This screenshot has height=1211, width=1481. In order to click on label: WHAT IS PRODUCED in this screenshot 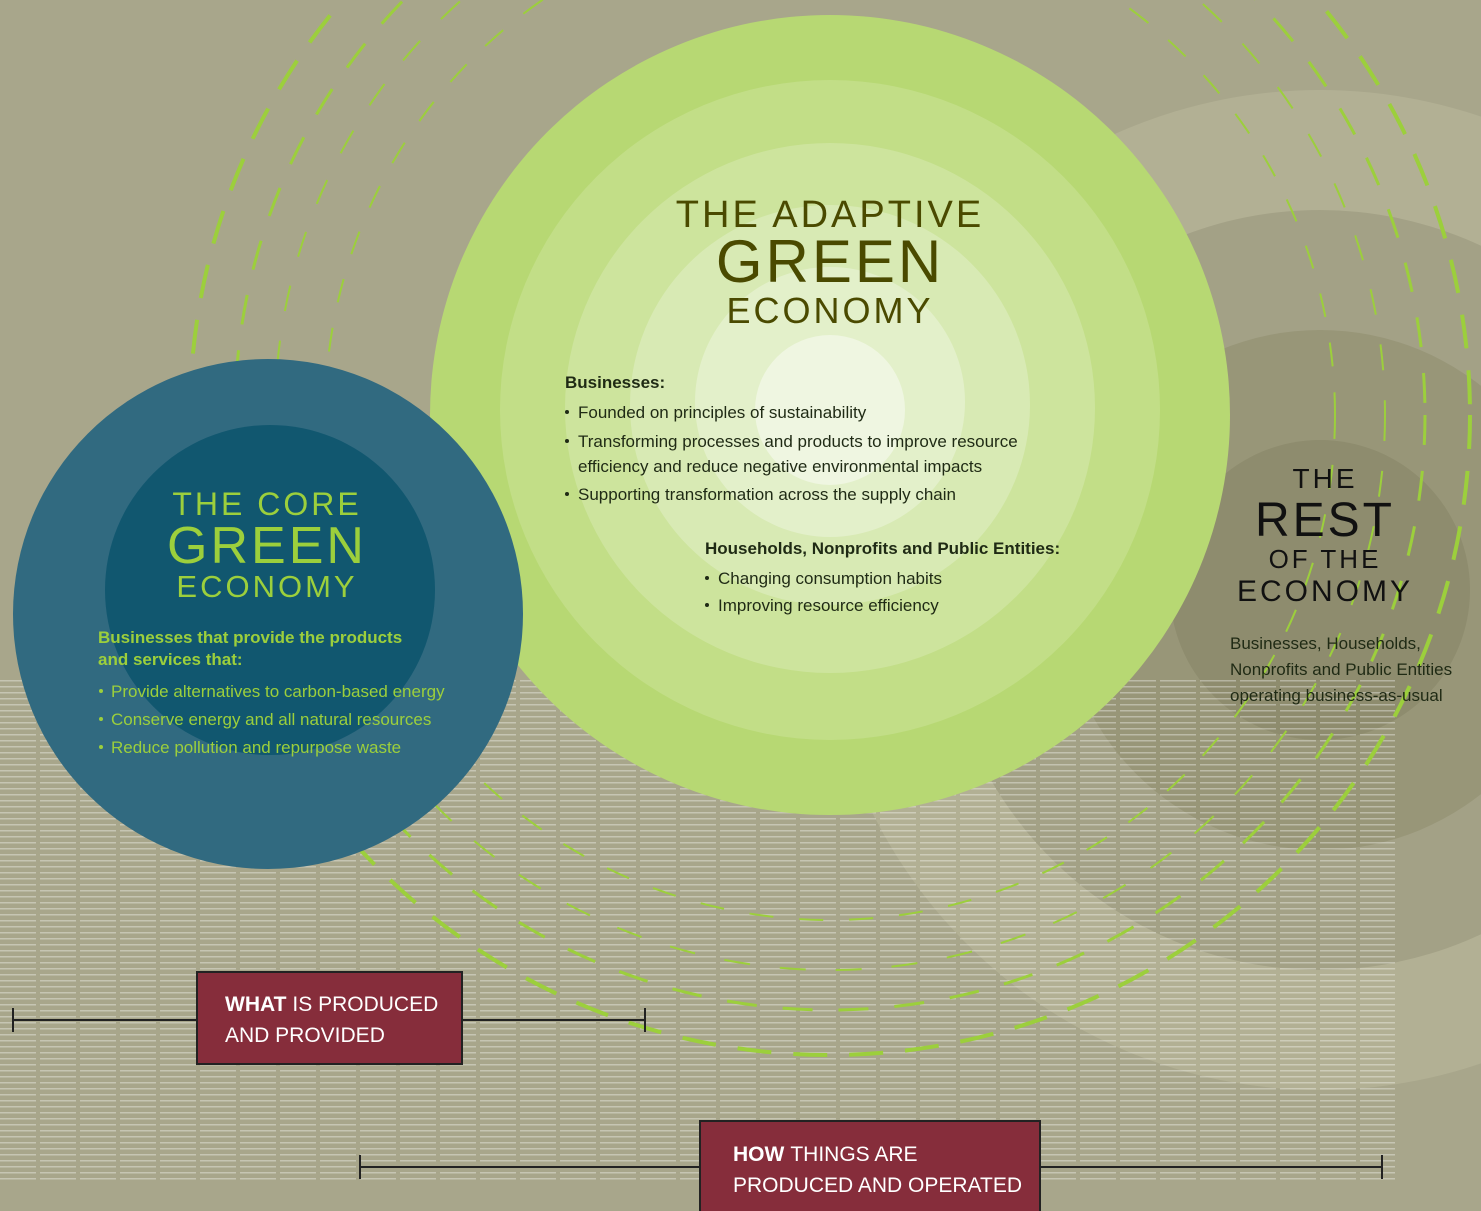, I will do `click(331, 1004)`.